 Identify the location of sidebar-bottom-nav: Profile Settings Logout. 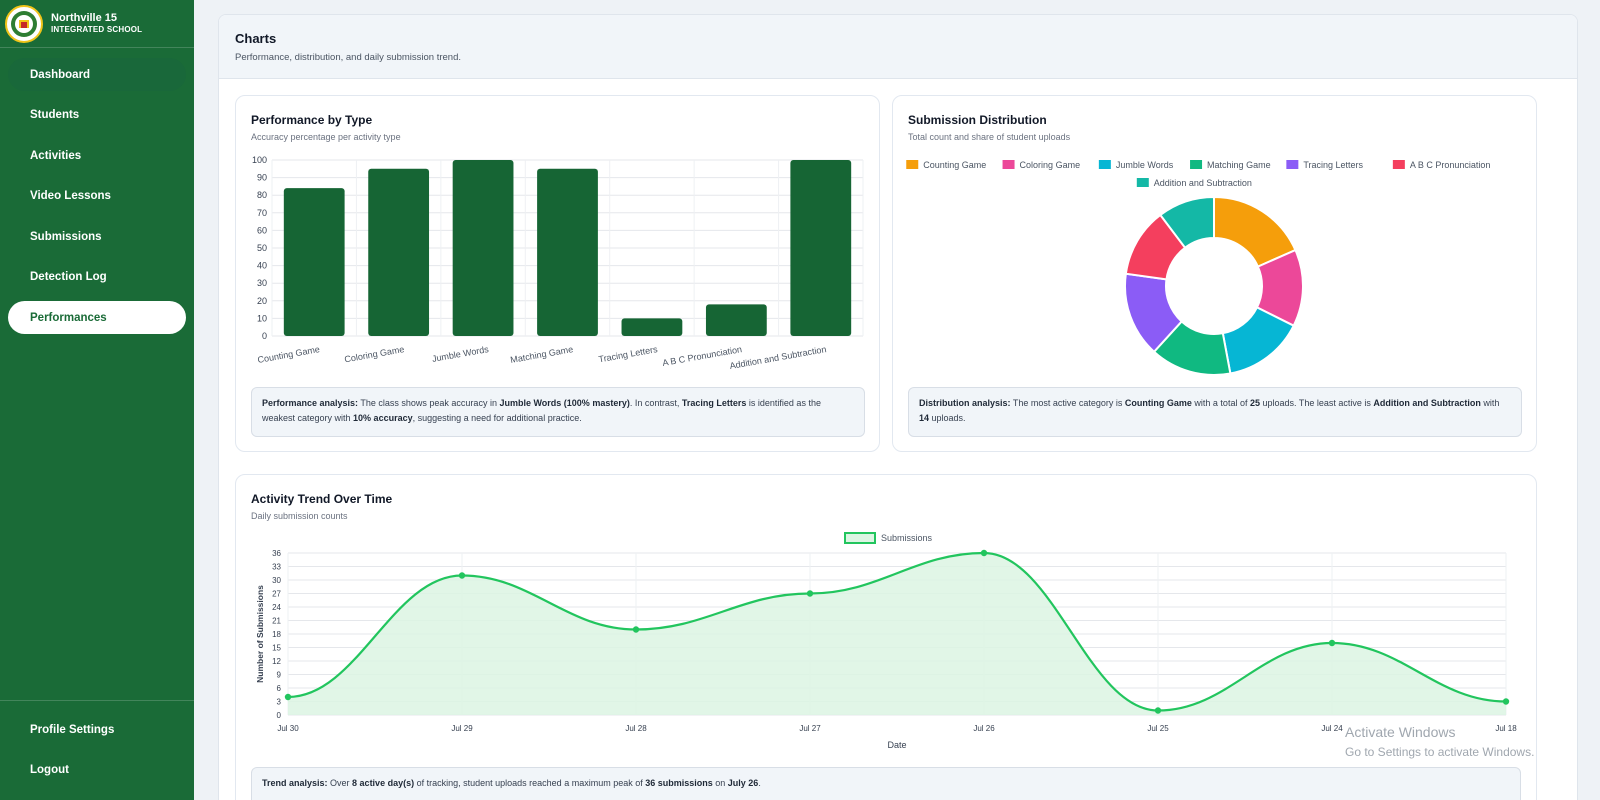
(97, 750).